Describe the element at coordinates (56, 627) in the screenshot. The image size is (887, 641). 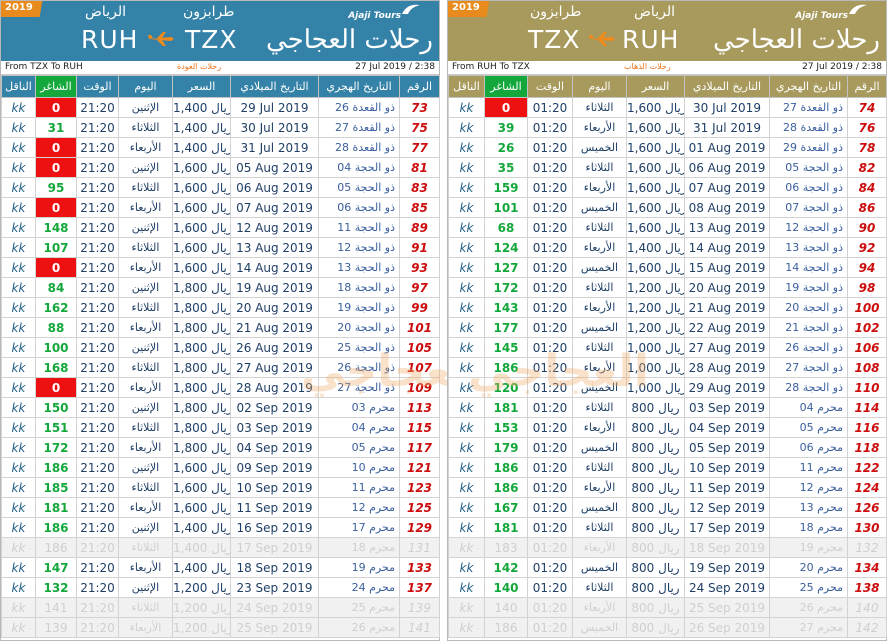
I see `cell-available-seats: 139` at that location.